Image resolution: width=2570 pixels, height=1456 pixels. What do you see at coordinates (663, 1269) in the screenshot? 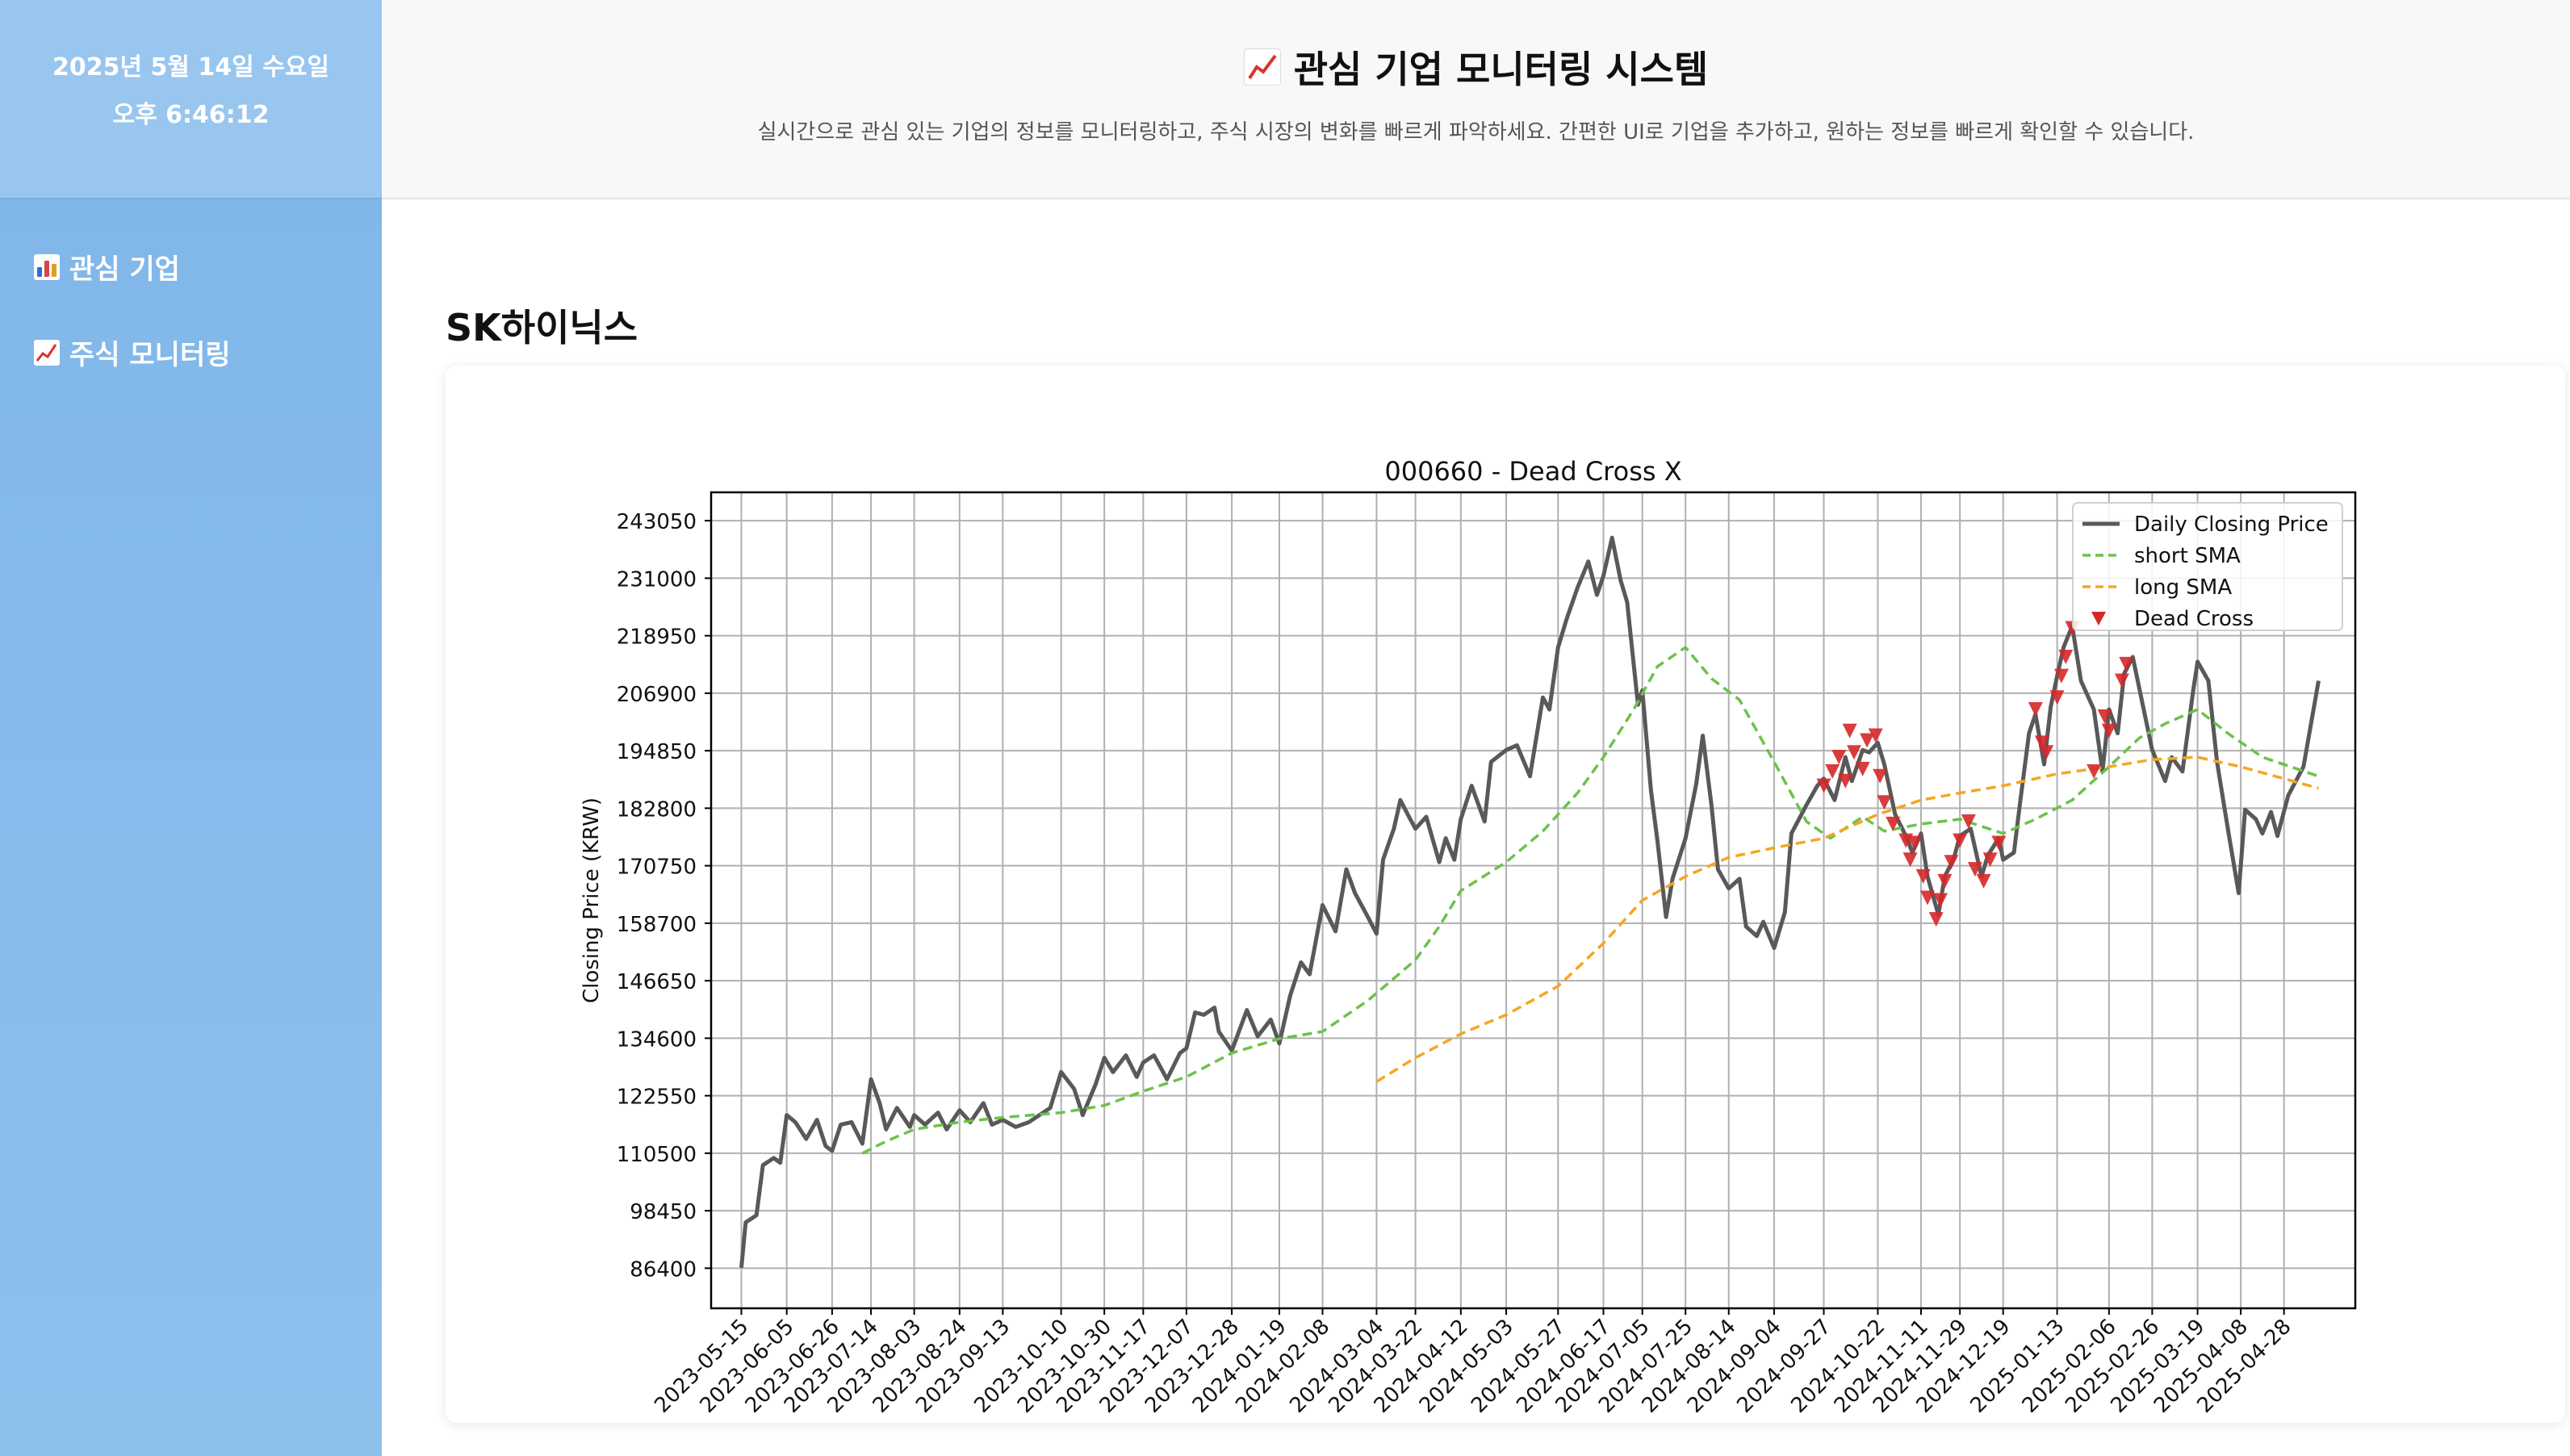
I see `y-tick-label: 86400` at bounding box center [663, 1269].